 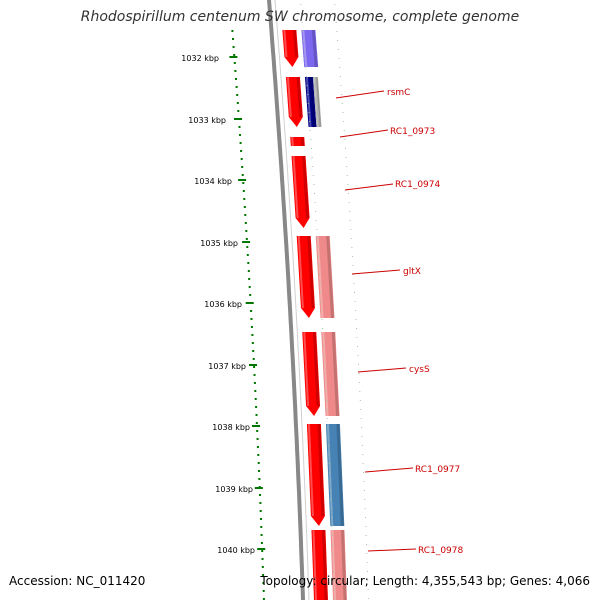 I want to click on kbp-label: 1039 kbp, so click(x=234, y=489).